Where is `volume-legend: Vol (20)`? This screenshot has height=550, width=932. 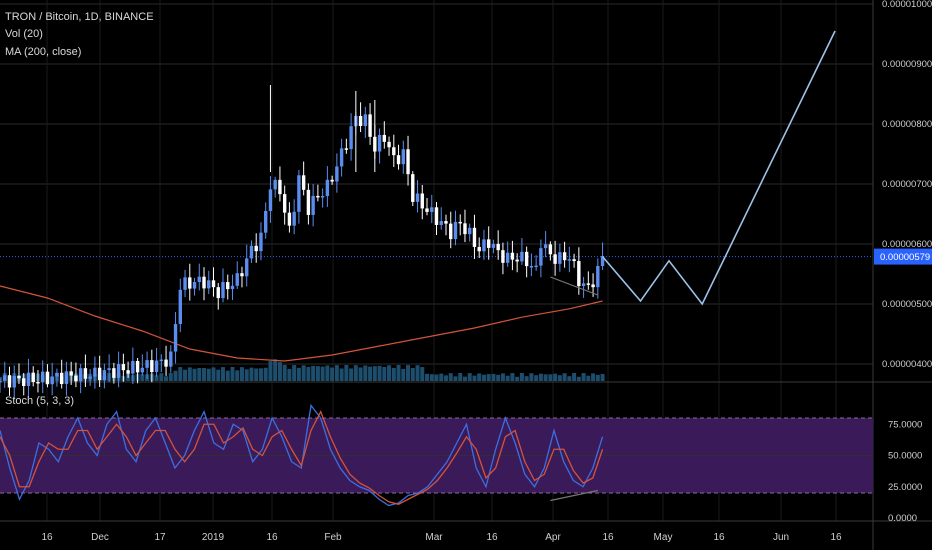
volume-legend: Vol (20) is located at coordinates (24, 34).